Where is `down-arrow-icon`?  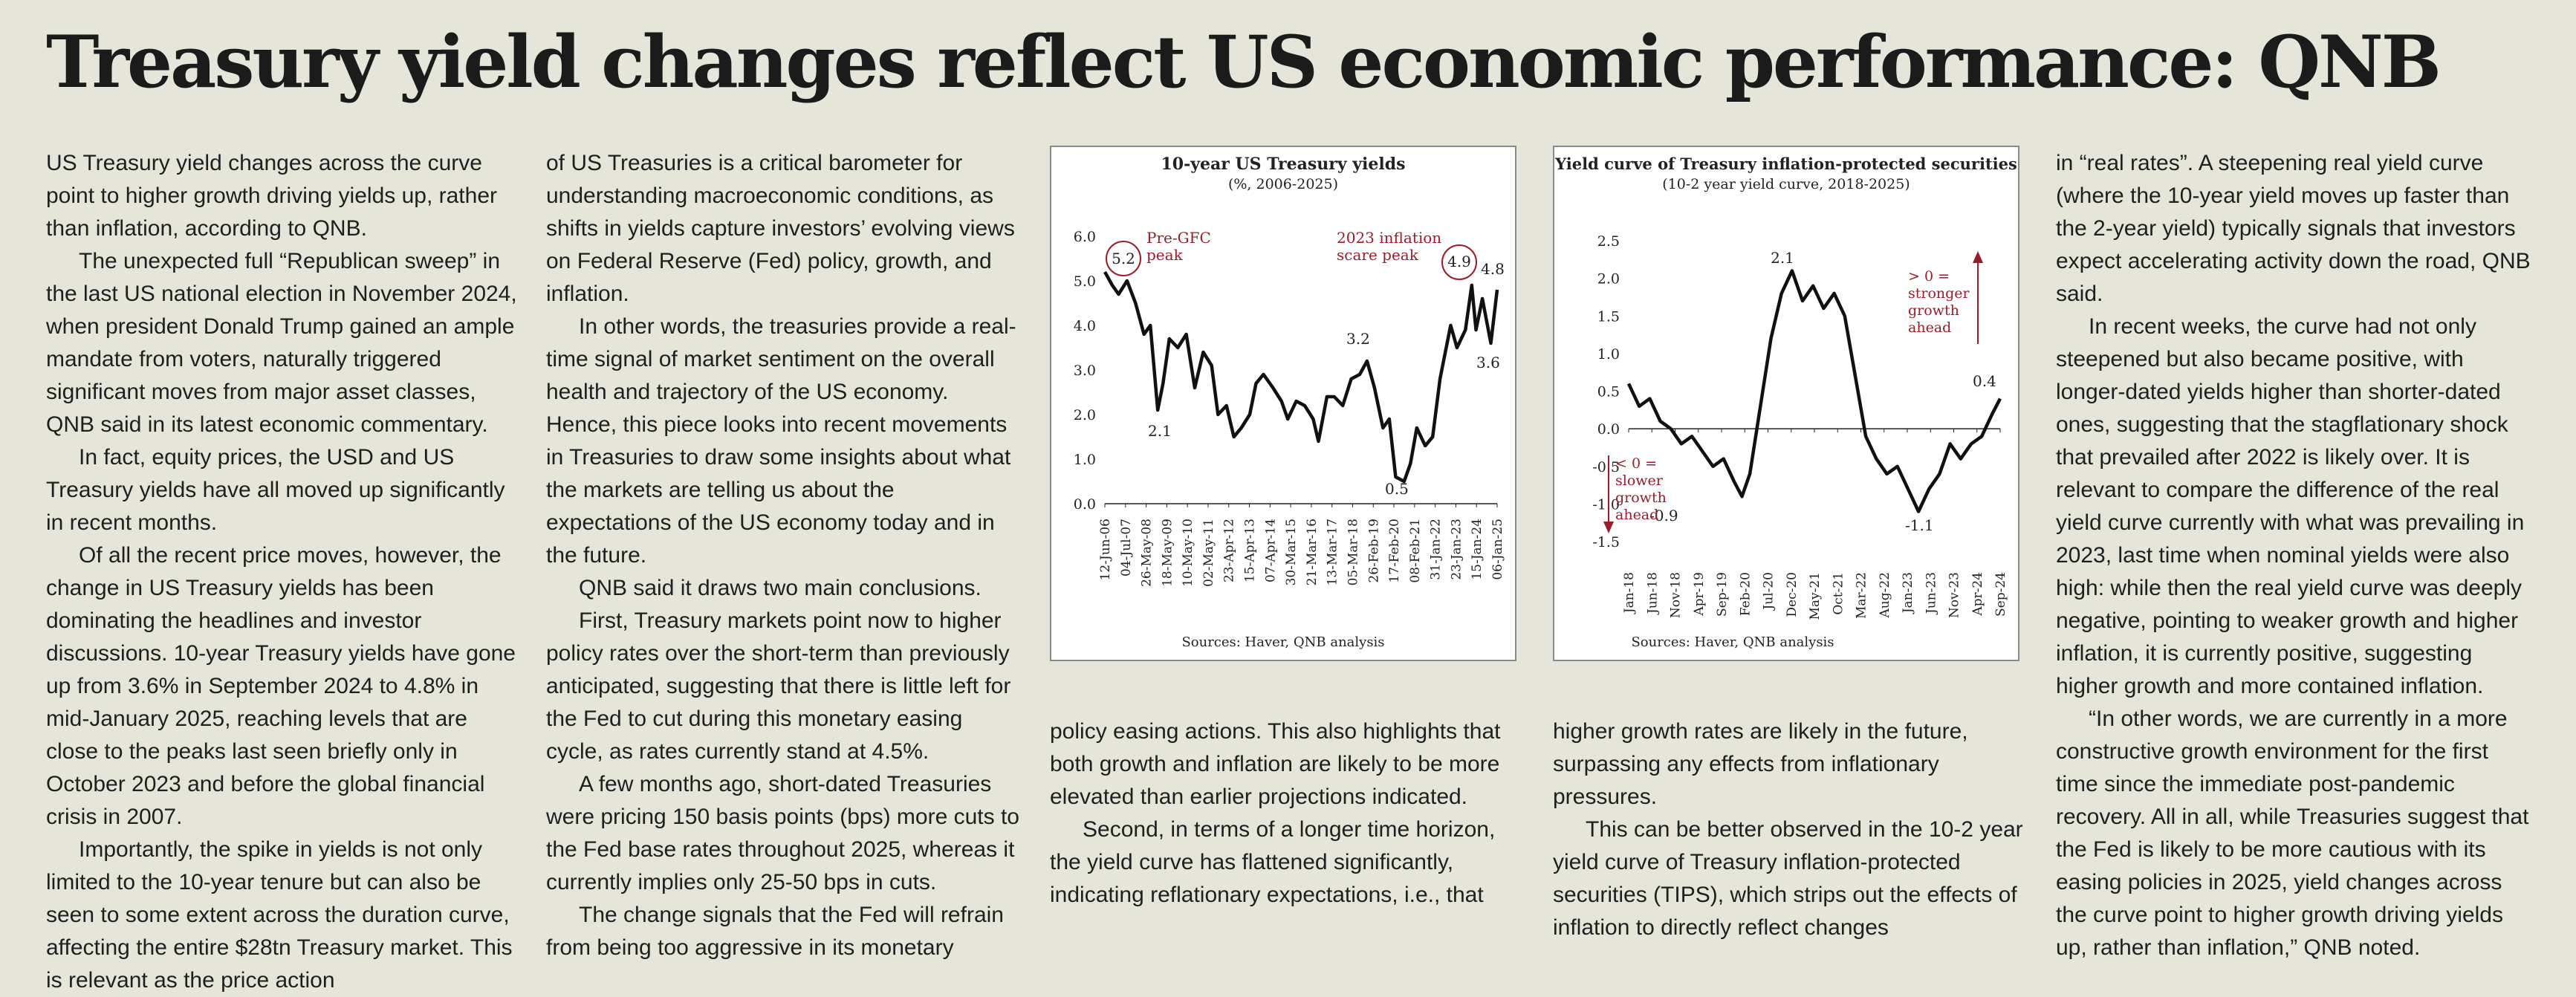 down-arrow-icon is located at coordinates (1608, 527).